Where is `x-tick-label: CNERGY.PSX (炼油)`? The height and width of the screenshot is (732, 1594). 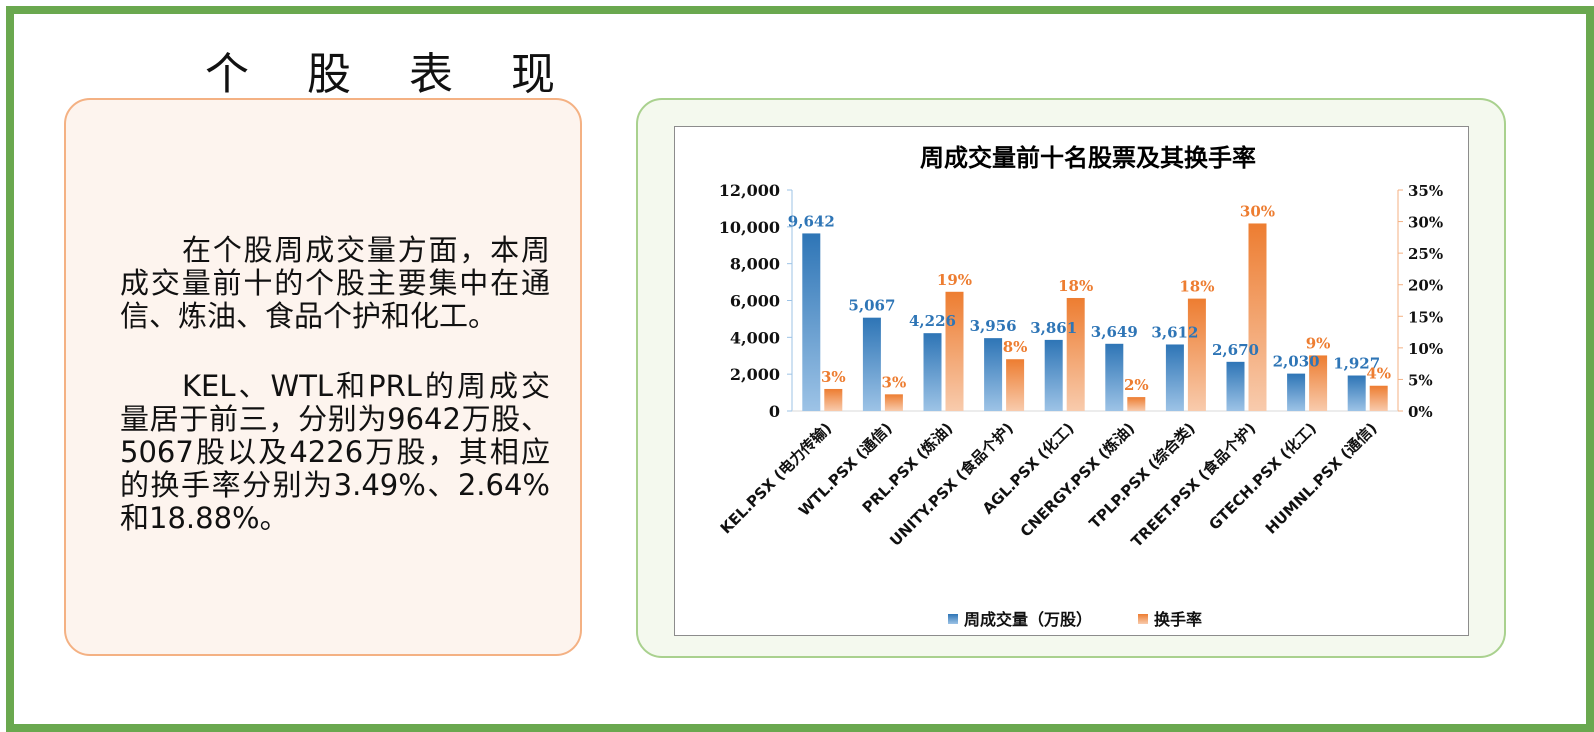 x-tick-label: CNERGY.PSX (炼油) is located at coordinates (1077, 479).